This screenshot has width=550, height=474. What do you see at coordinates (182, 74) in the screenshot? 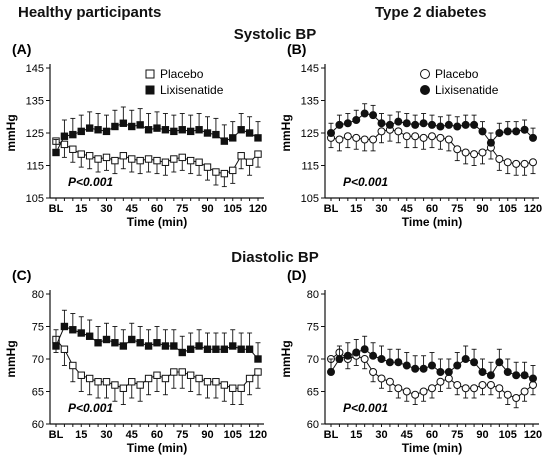
I see `legend-label: Placebo` at bounding box center [182, 74].